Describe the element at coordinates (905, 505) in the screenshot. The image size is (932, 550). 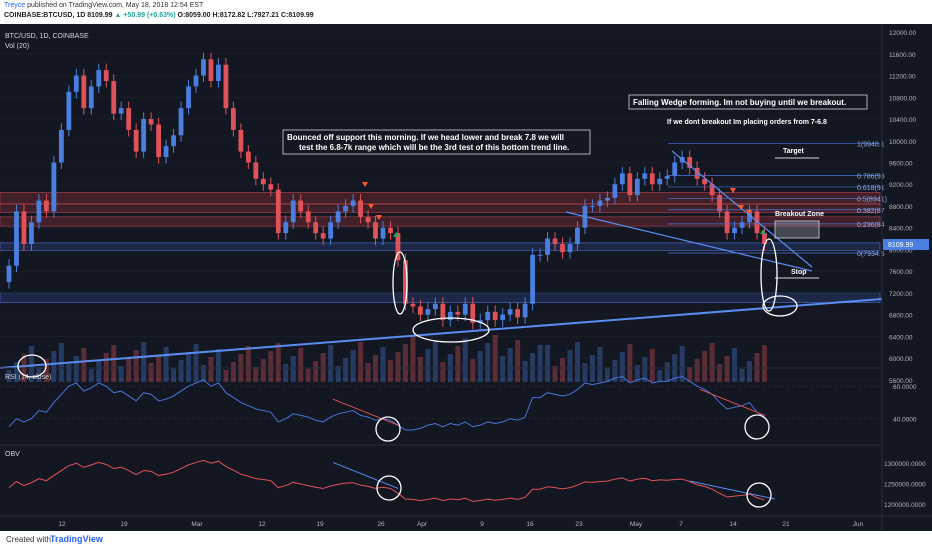
I see `obv-tick-label-0: 1200000.0000` at that location.